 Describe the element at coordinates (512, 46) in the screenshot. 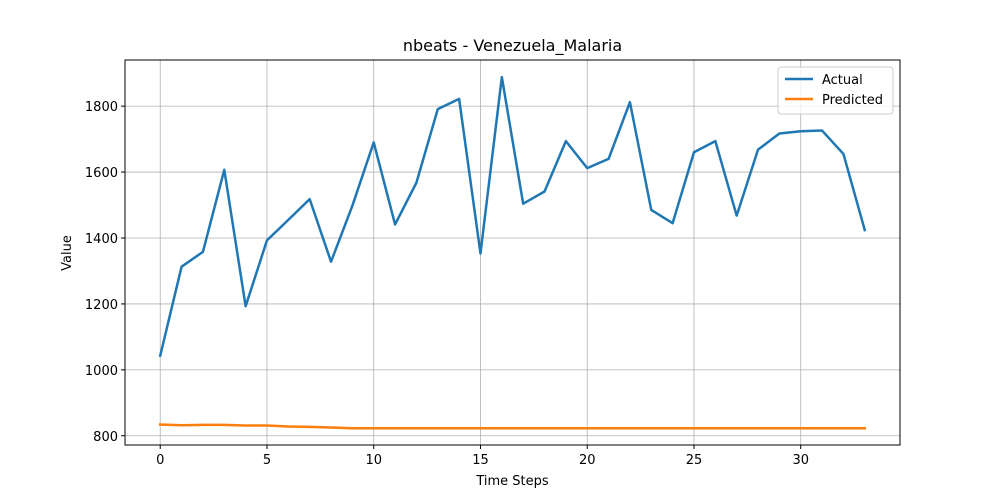

I see `chart-title: nbeats - Venezuela_Malaria` at that location.